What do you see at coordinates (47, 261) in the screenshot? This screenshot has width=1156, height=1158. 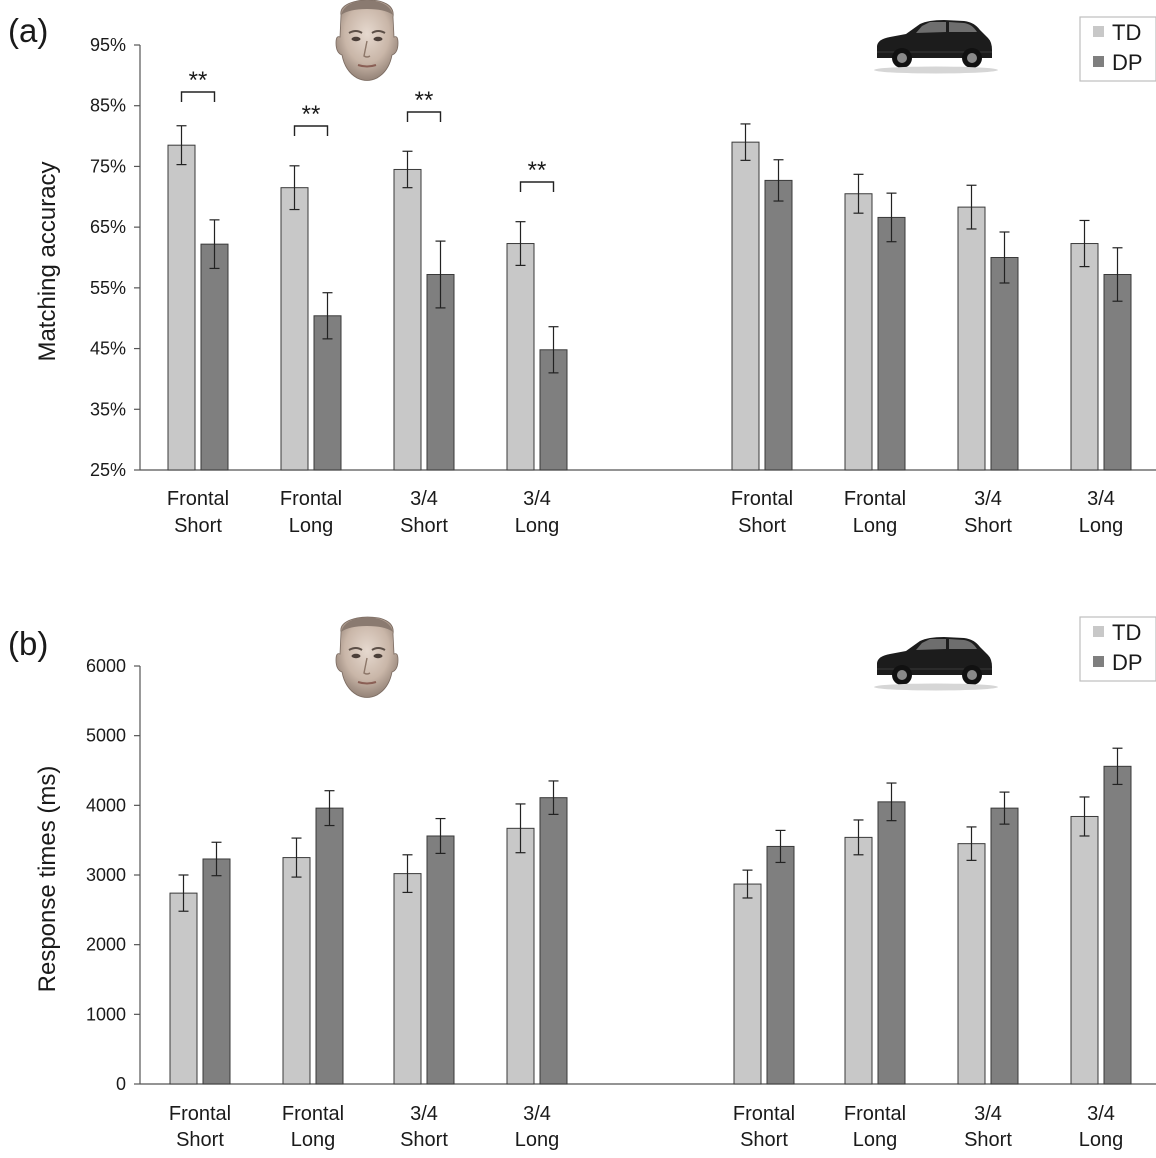 I see `y-axis-title: Matching accuracy` at bounding box center [47, 261].